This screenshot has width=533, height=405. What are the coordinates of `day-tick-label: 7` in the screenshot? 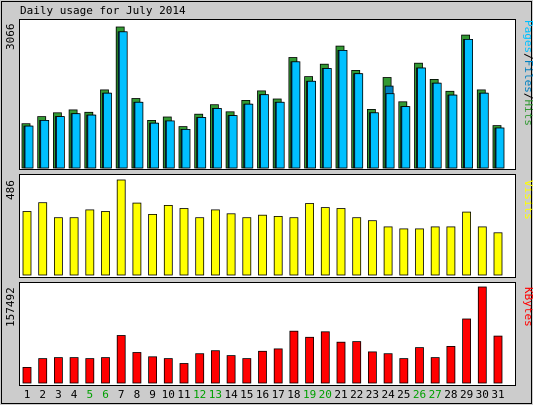 It's located at (121, 394).